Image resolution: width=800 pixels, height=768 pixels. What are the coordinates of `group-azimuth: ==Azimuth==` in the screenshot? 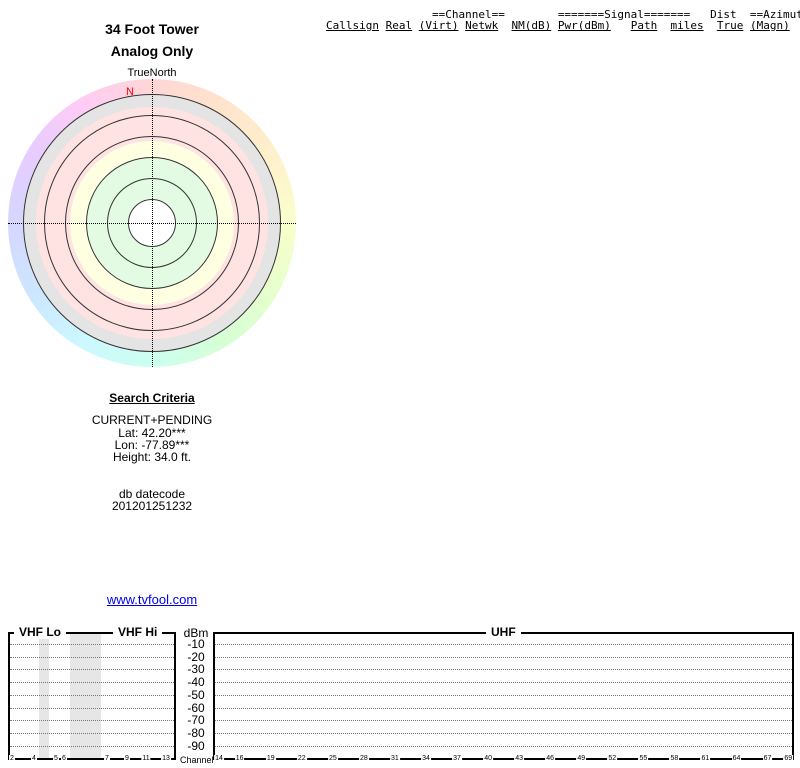 It's located at (774, 14).